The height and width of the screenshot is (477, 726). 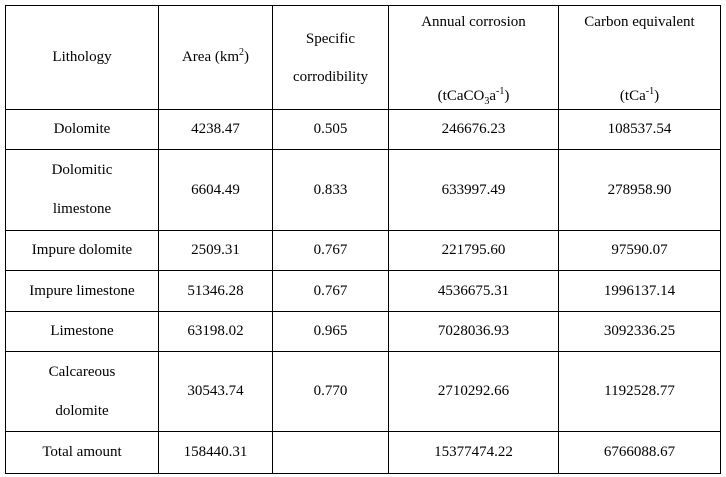 I want to click on header-area: Area (km2), so click(x=215, y=57).